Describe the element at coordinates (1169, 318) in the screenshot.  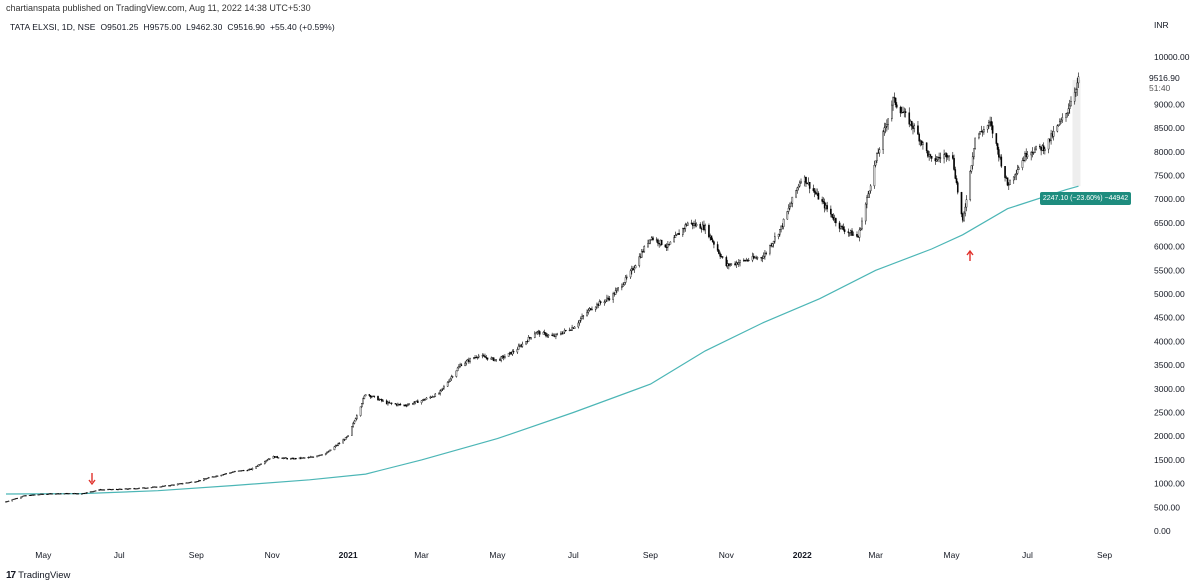
I see `y-tick-label: 4500.00` at that location.